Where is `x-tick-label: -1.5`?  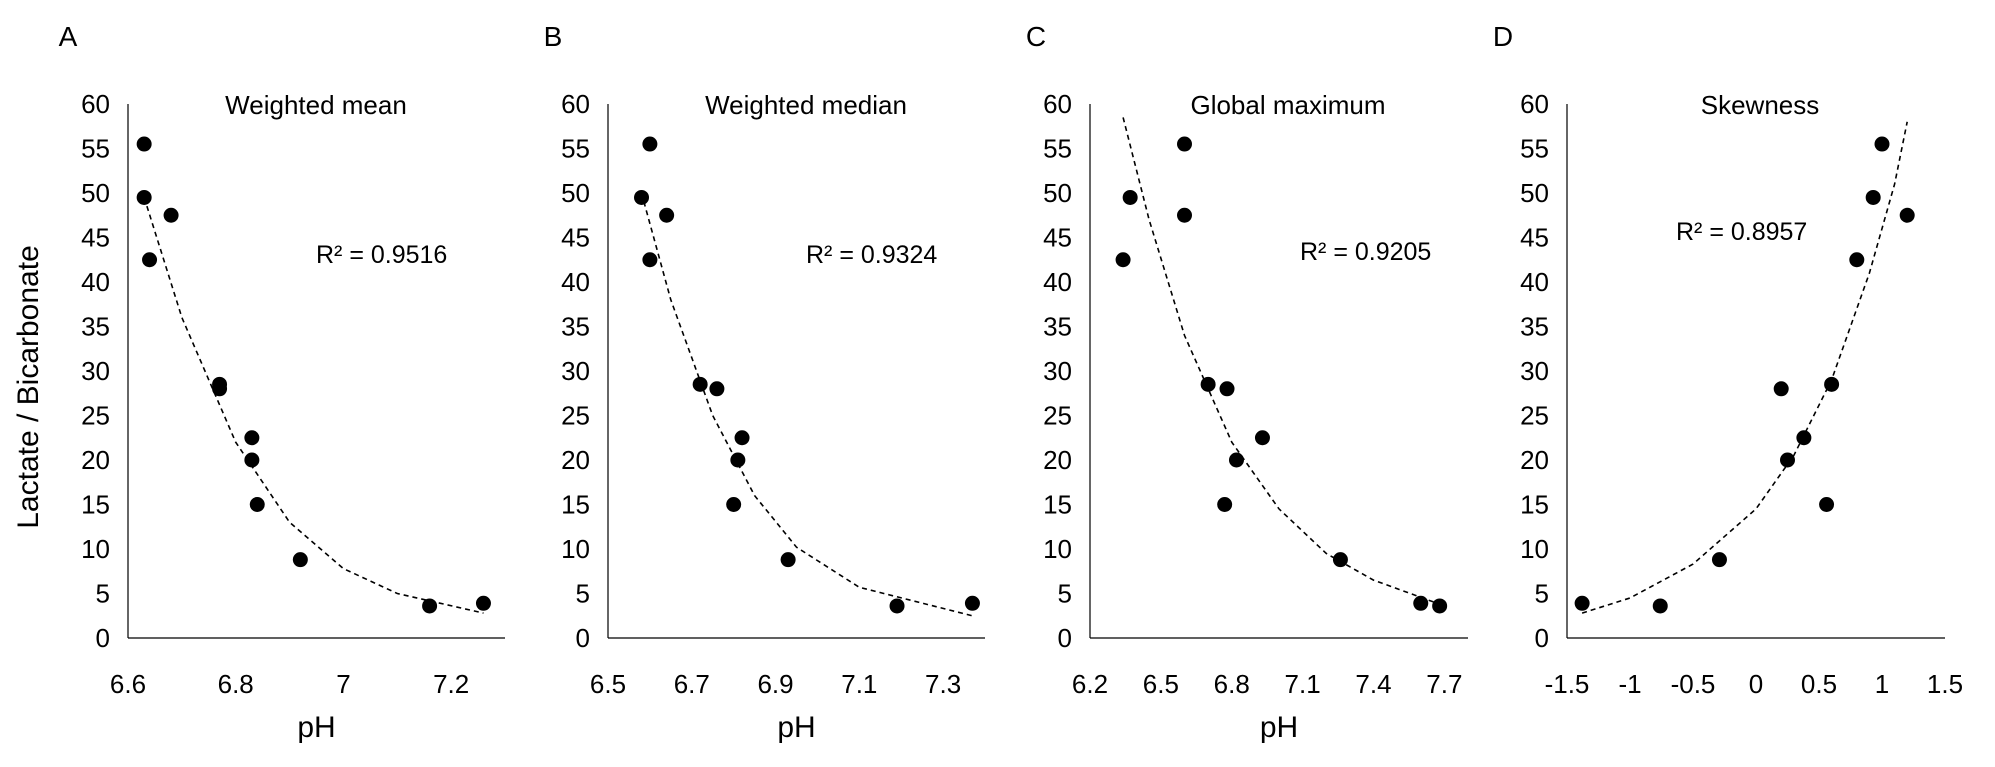
x-tick-label: -1.5 is located at coordinates (1567, 684).